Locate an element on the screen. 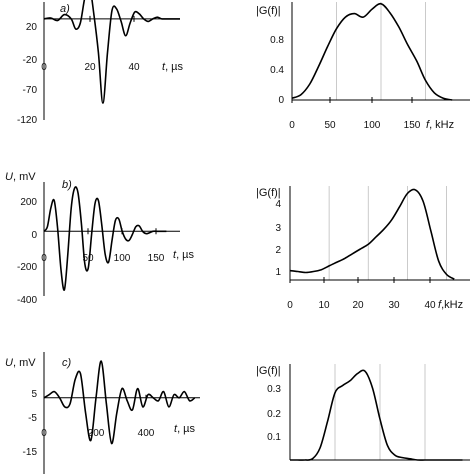 This screenshot has height=474, width=474. x-axis-label: f,kHz is located at coordinates (450, 305).